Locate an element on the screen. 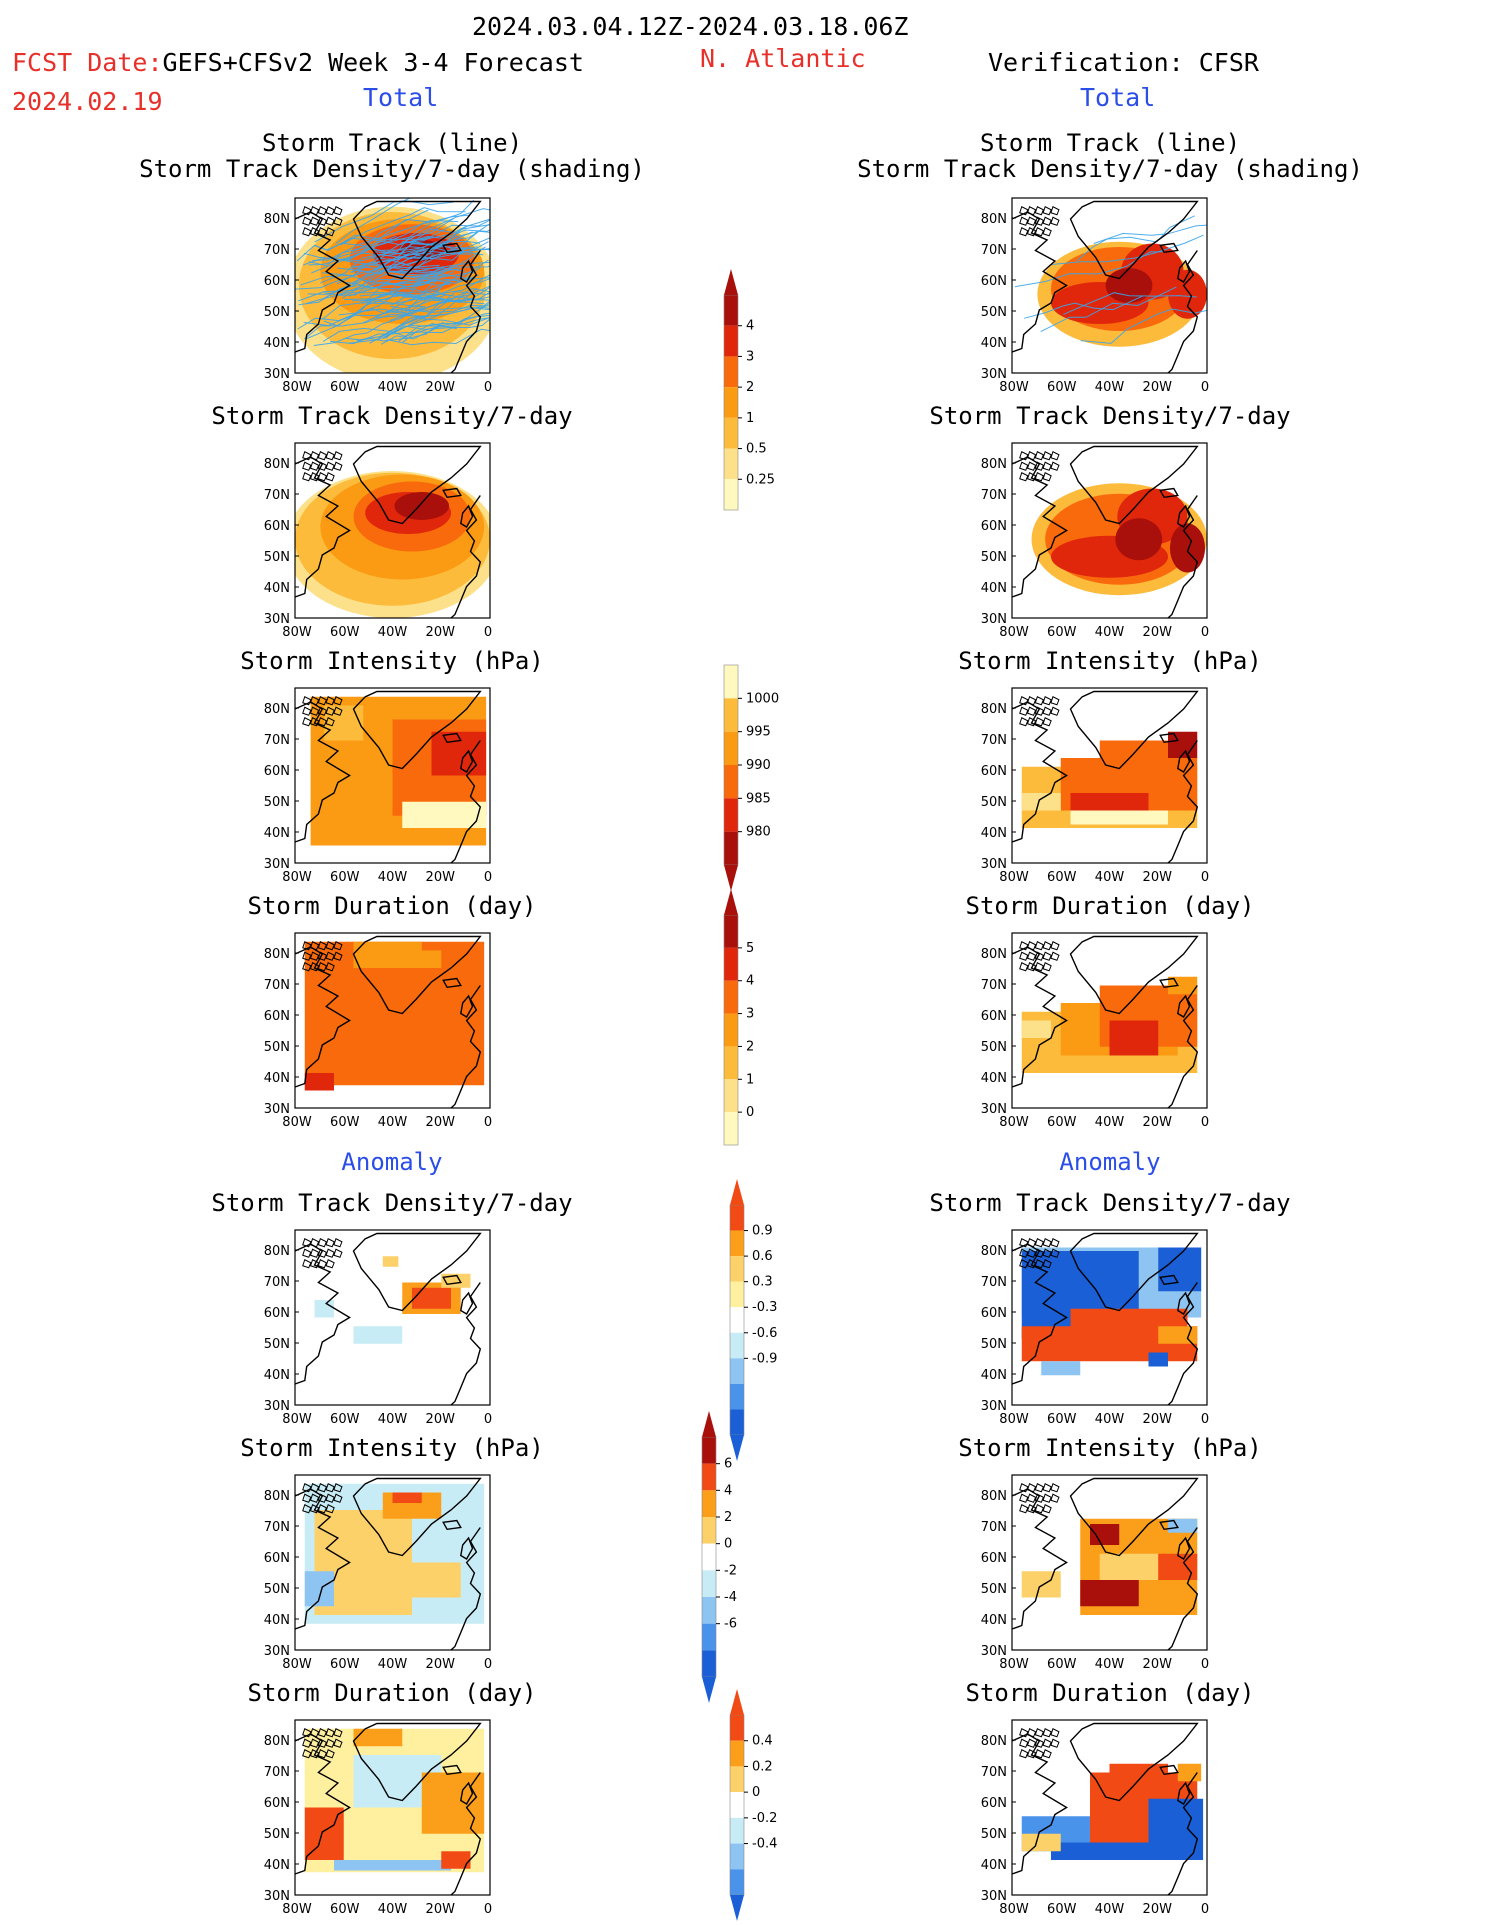  colorbar-label: 0.4 is located at coordinates (762, 1741).